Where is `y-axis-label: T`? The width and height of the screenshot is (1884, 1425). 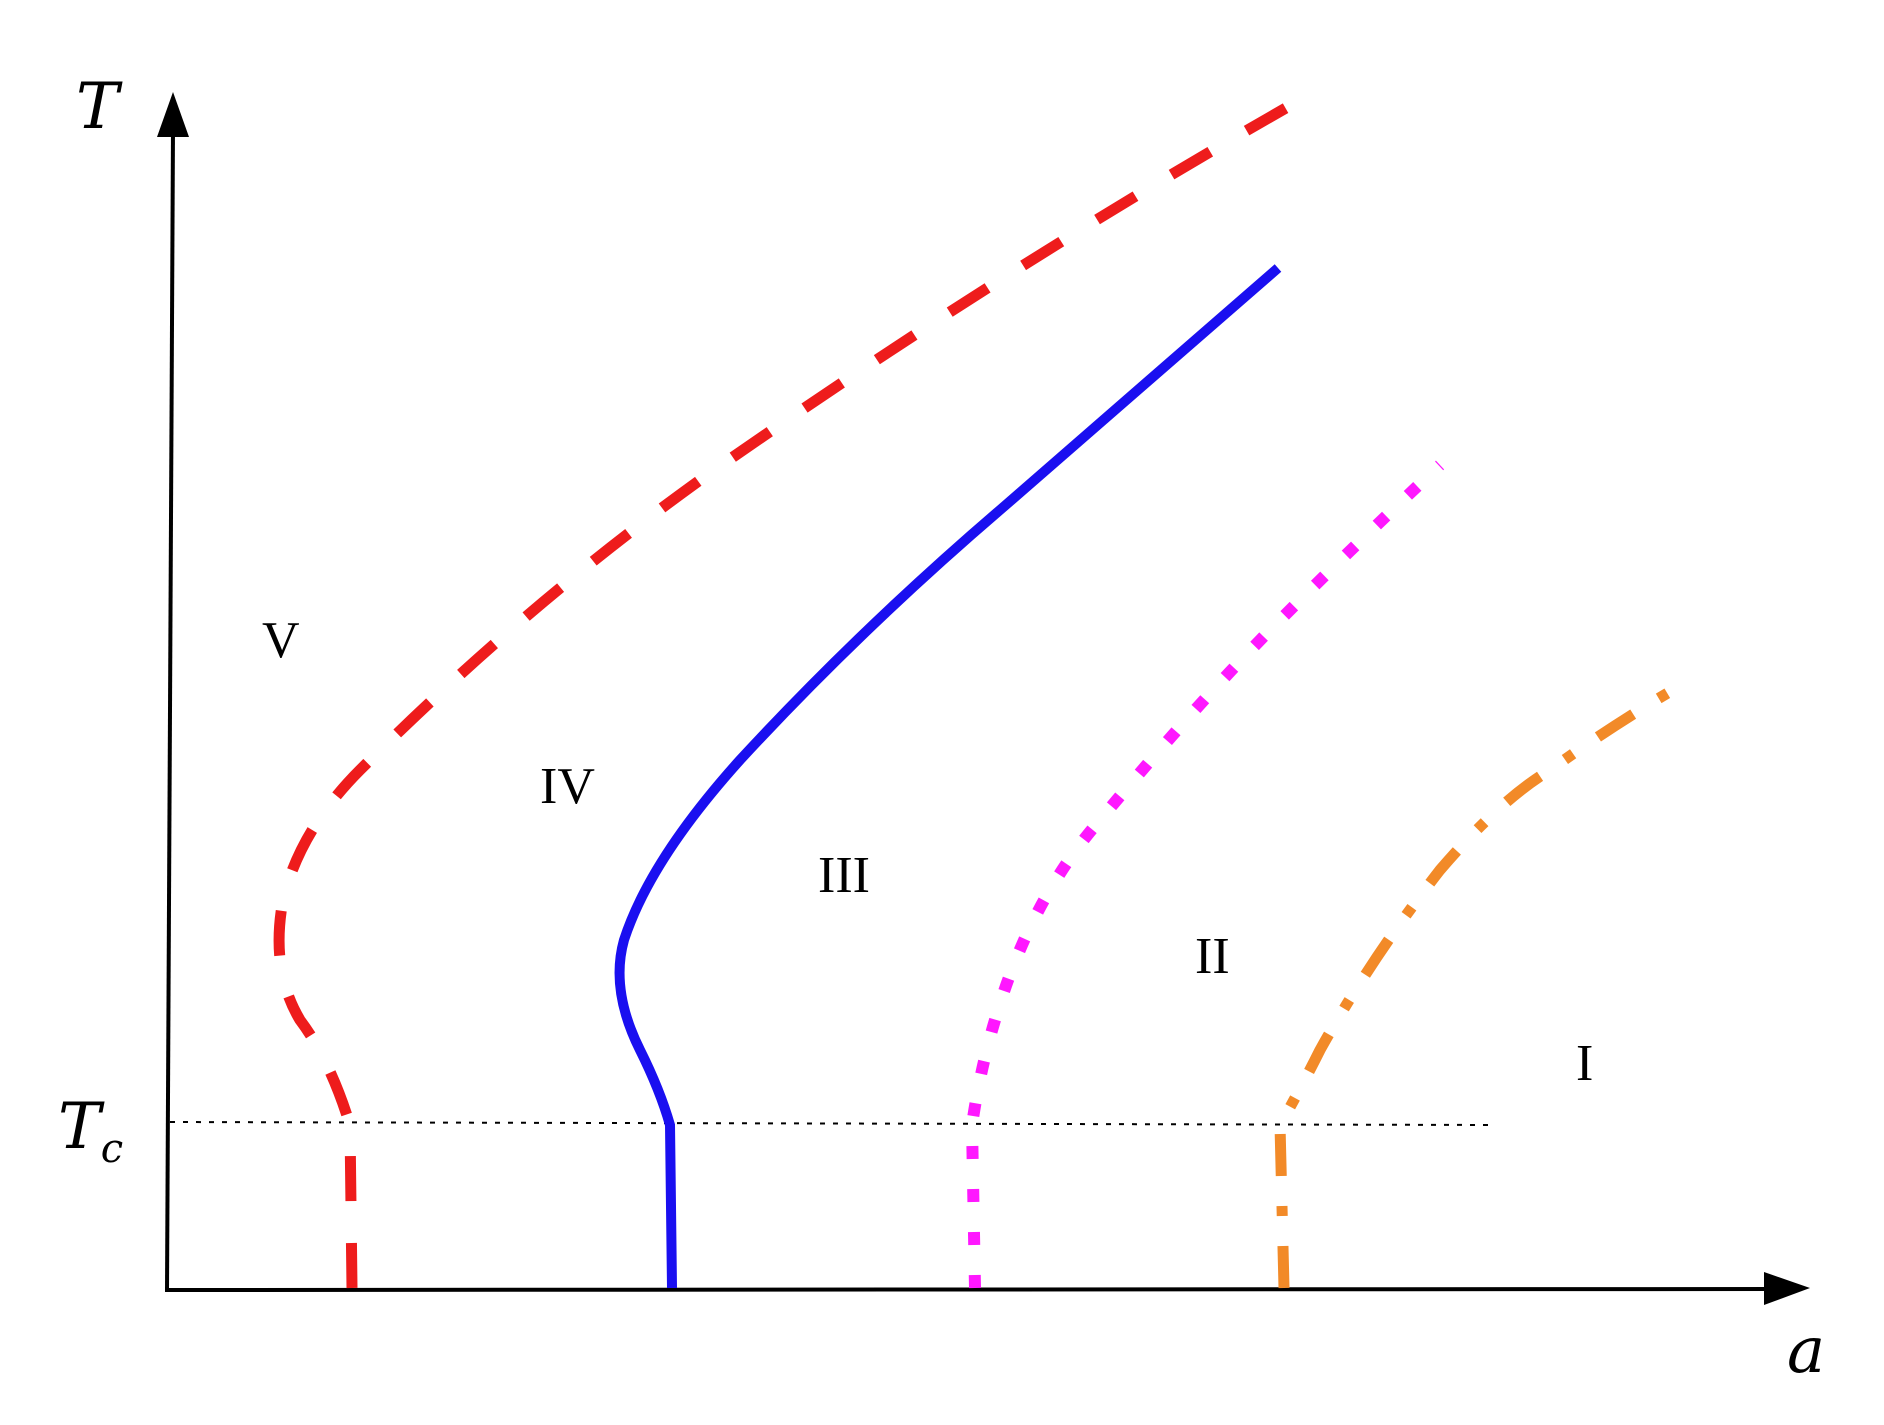
y-axis-label: T is located at coordinates (99, 107).